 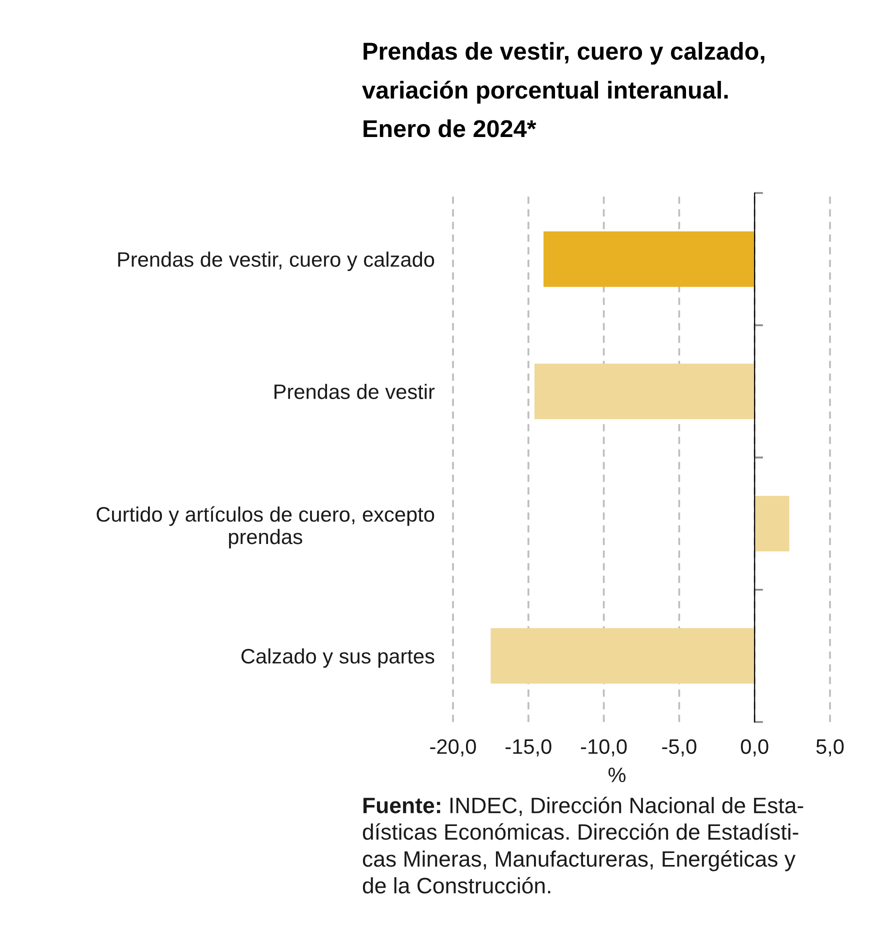 What do you see at coordinates (354, 392) in the screenshot?
I see `y-tick-label: Prendas de vestir` at bounding box center [354, 392].